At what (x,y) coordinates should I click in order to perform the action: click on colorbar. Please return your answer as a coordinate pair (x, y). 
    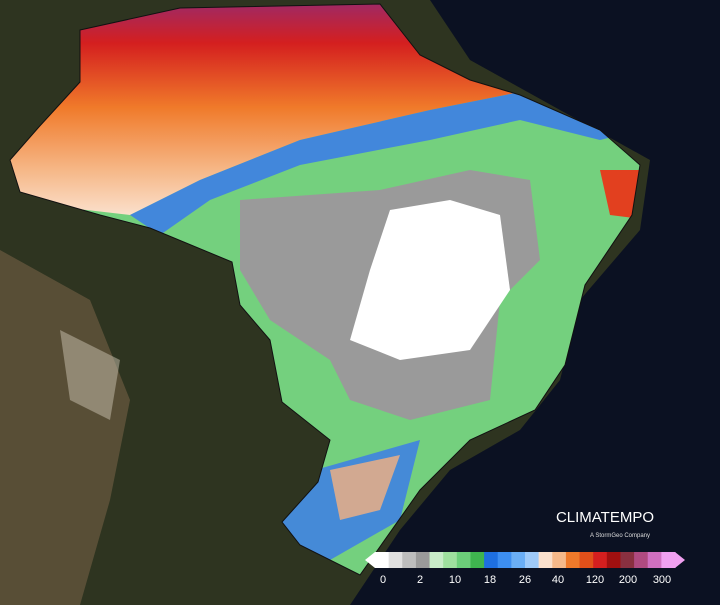
    Looking at the image, I should click on (525, 560).